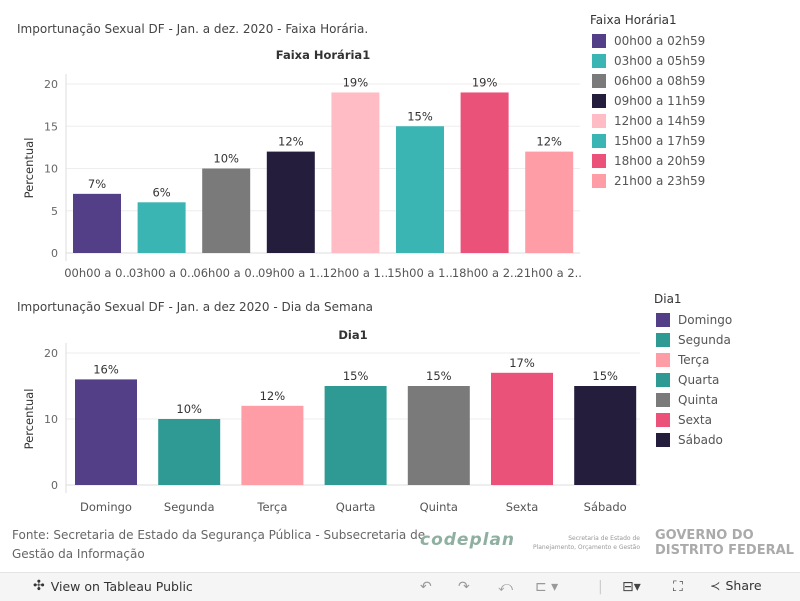  I want to click on x-tick-label: 18h00 a 2.., so click(485, 273).